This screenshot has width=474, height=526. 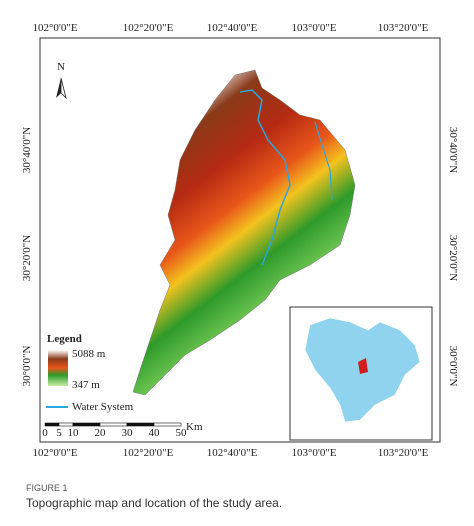 I want to click on legend-water-label: Water System, so click(x=103, y=407).